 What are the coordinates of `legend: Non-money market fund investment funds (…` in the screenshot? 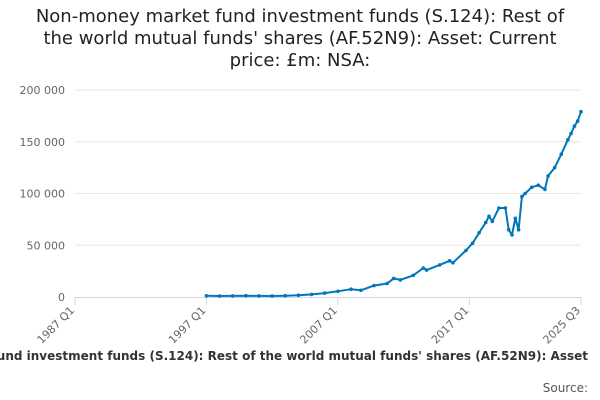 It's located at (300, 359).